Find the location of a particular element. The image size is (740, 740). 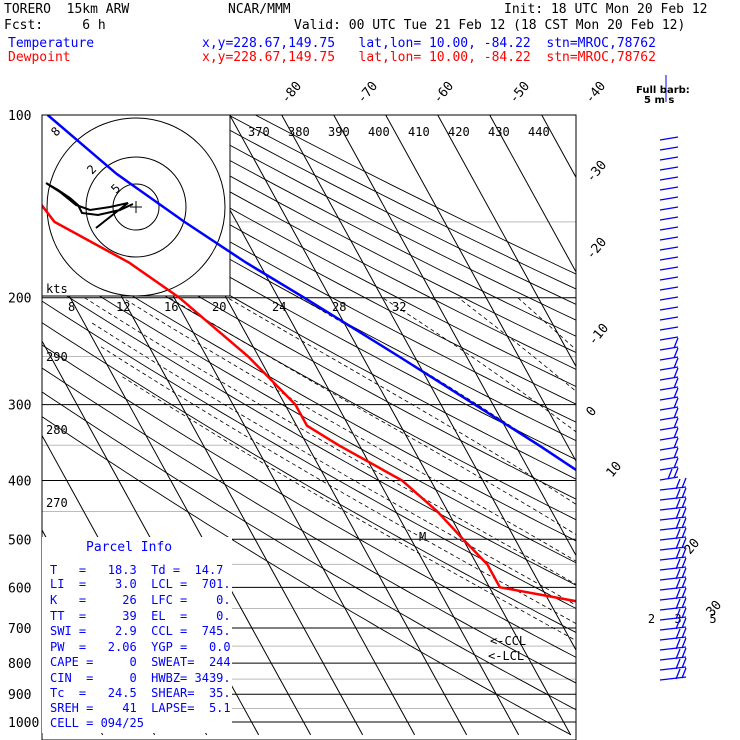

pressure-label: 600 is located at coordinates (19, 588).